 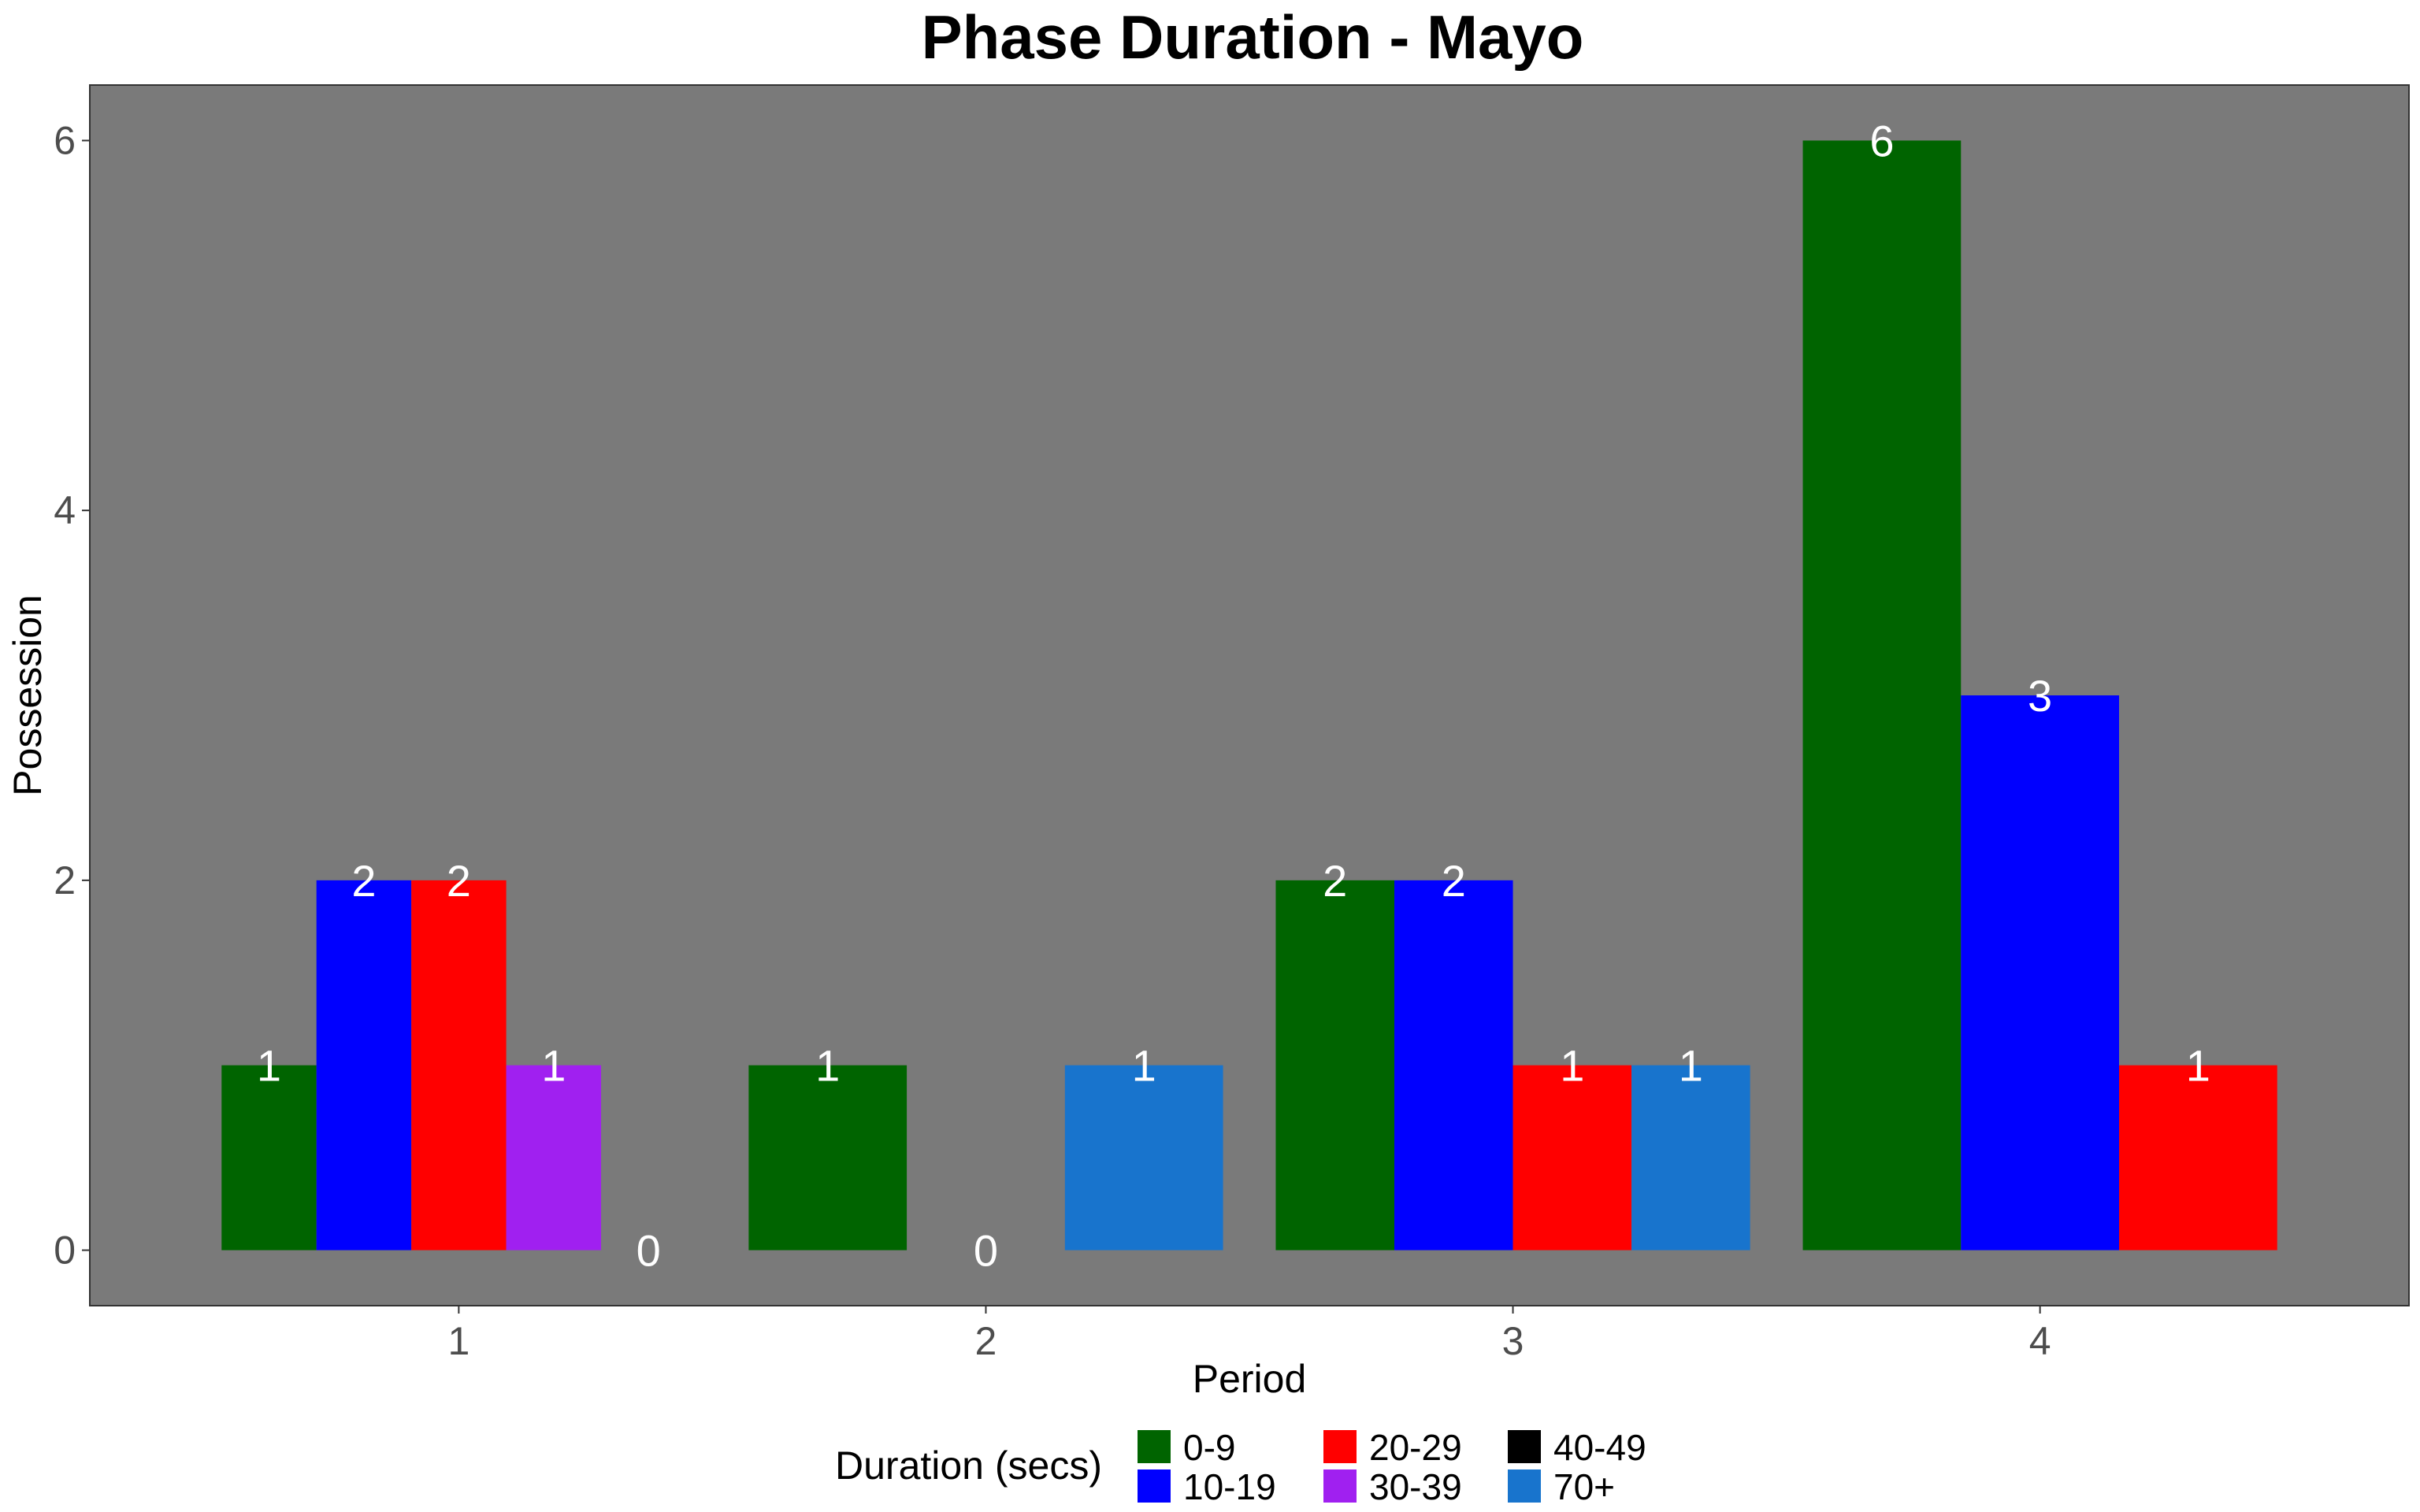 I want to click on data-label-period-1-40-49: 0, so click(x=649, y=1251).